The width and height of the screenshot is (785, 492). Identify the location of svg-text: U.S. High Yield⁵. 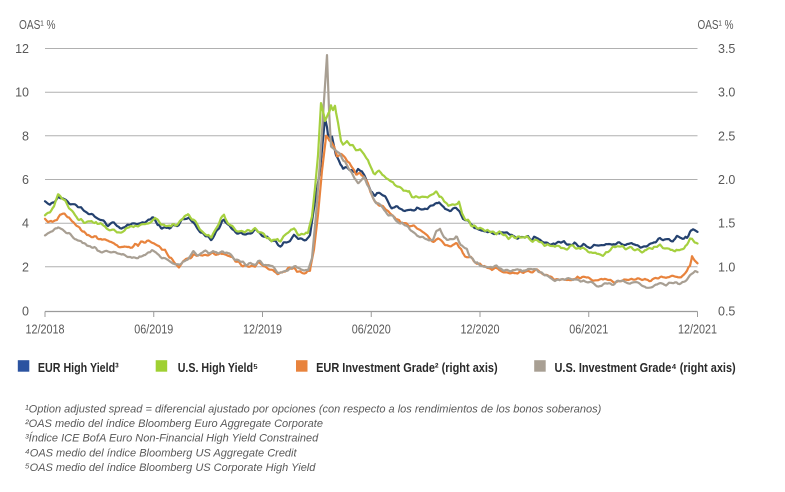
(218, 367).